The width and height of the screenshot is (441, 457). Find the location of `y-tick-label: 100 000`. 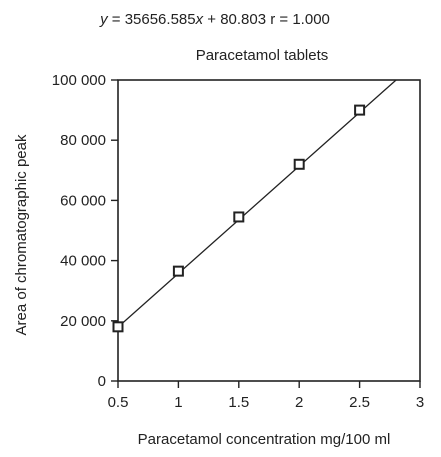

y-tick-label: 100 000 is located at coordinates (79, 80).